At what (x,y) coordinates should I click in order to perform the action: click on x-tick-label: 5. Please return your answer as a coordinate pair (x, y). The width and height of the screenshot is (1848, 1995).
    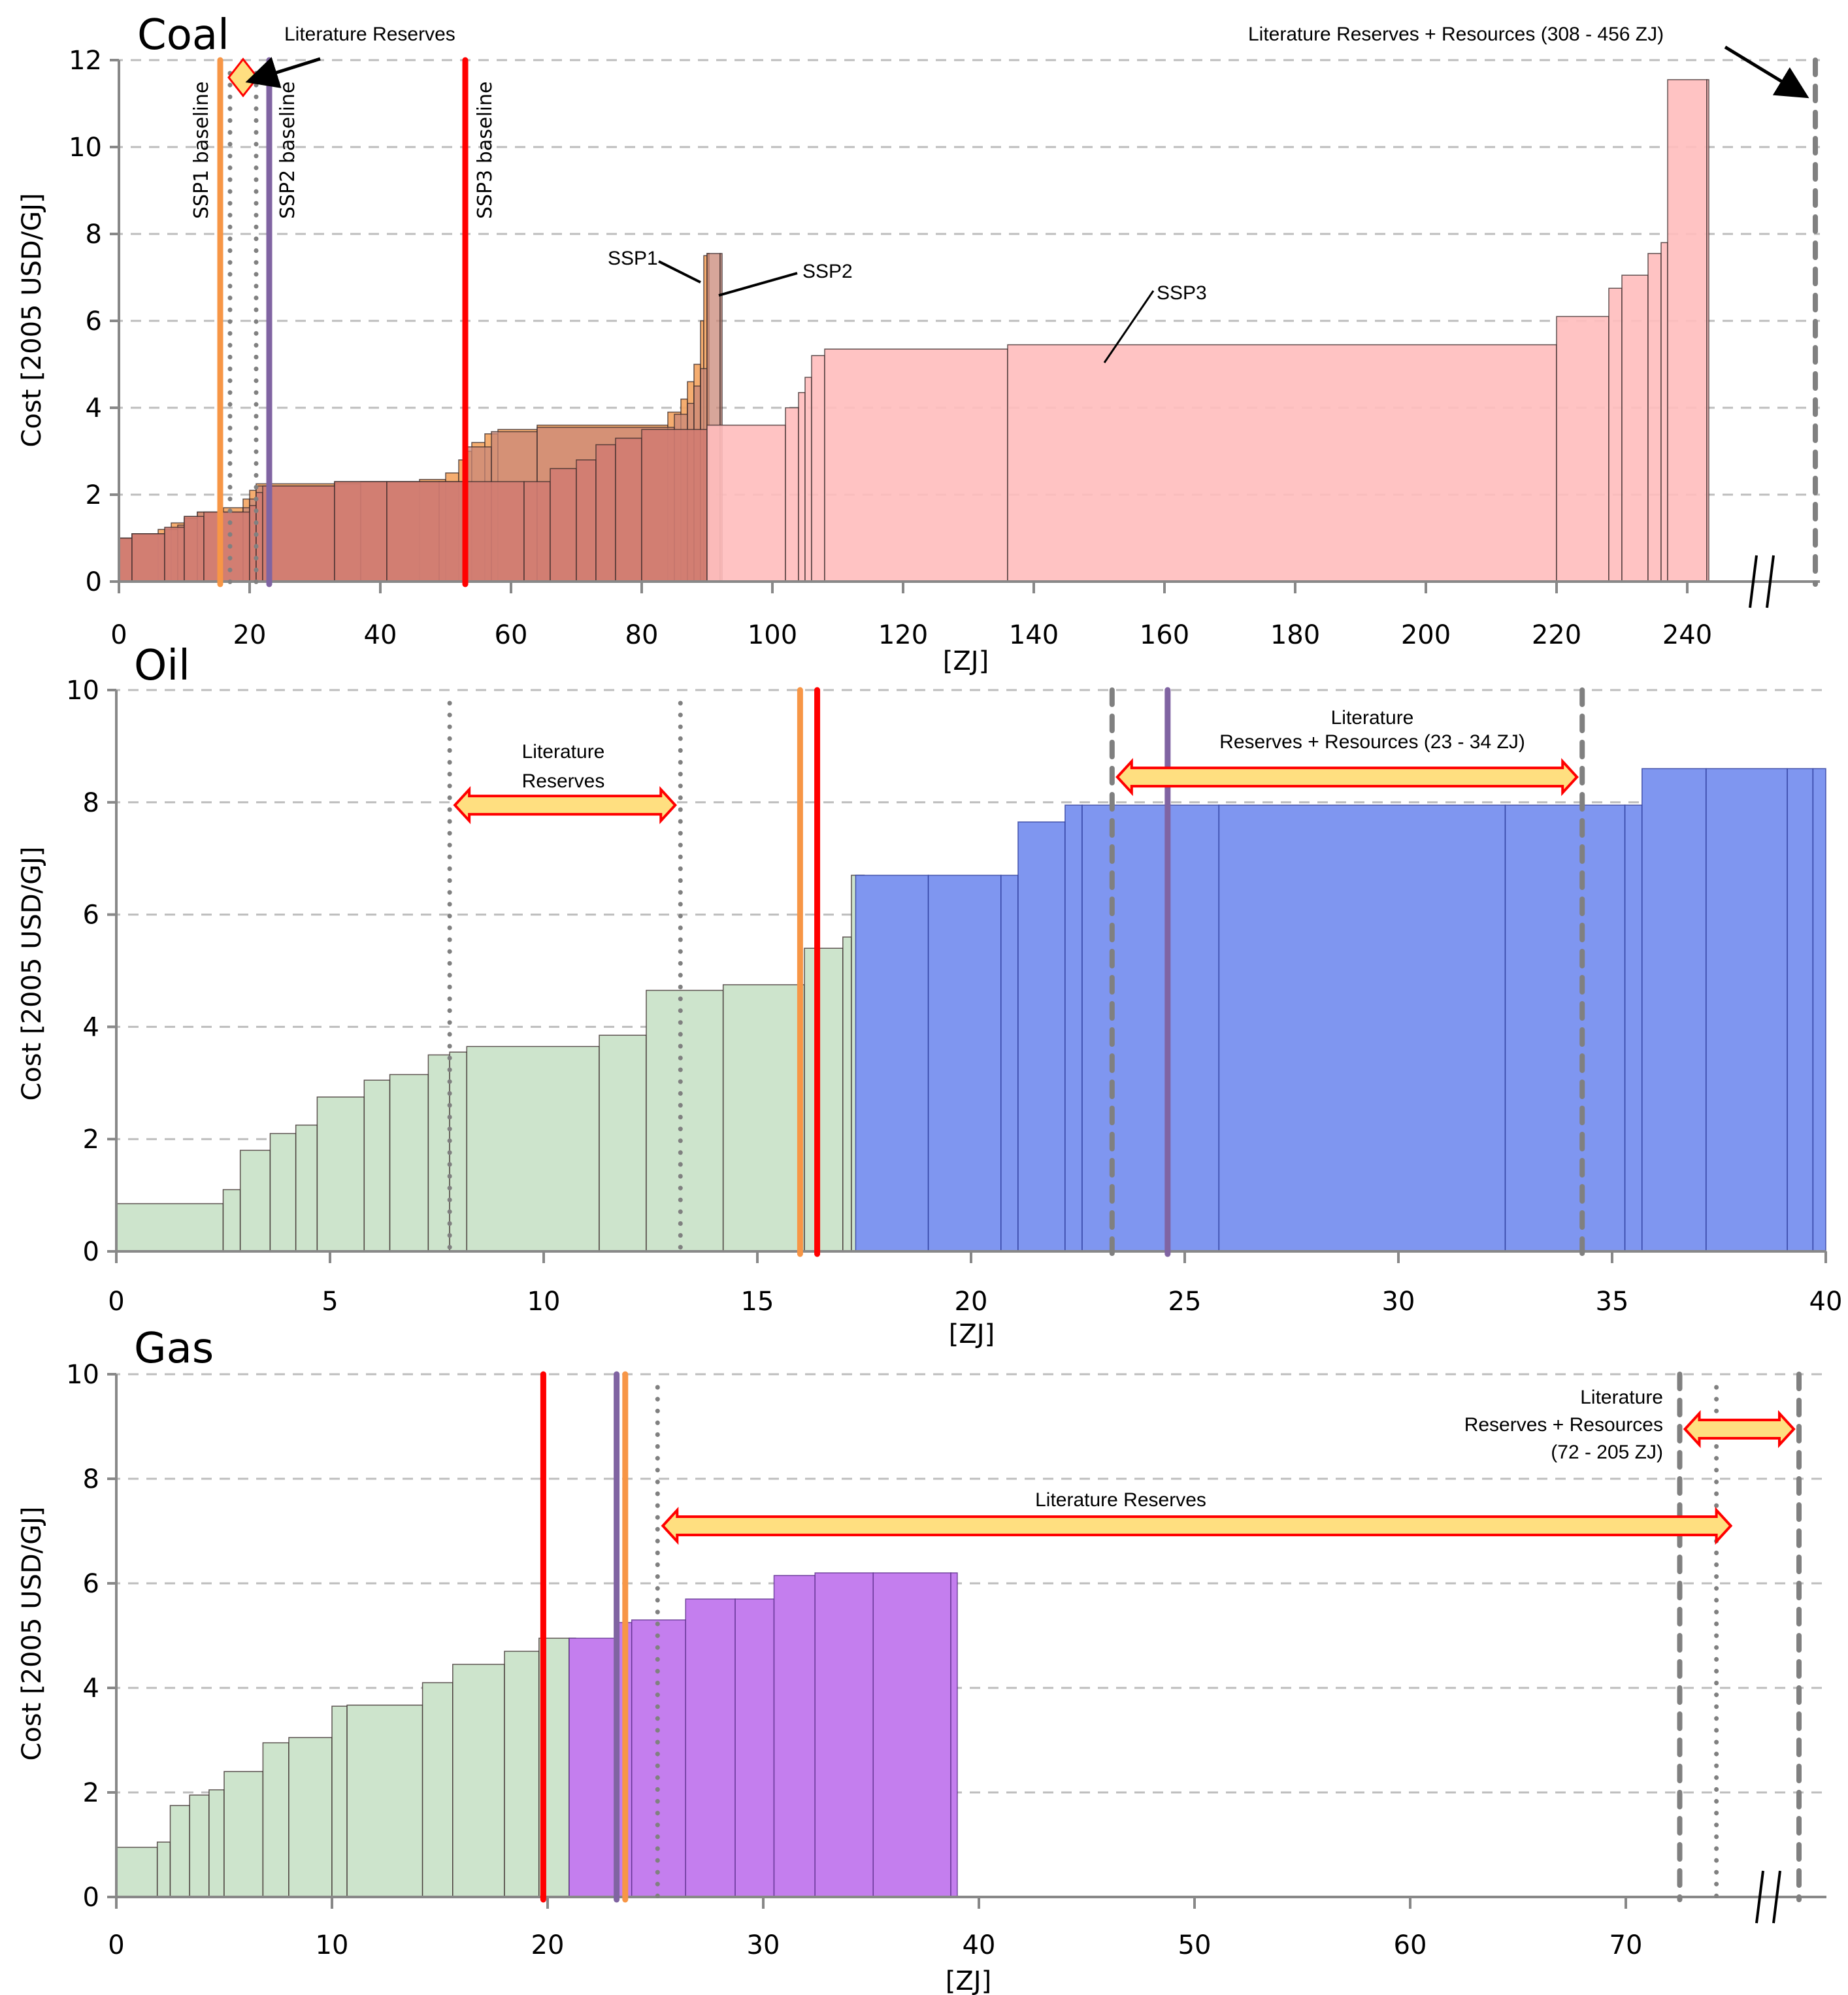
    Looking at the image, I should click on (330, 1302).